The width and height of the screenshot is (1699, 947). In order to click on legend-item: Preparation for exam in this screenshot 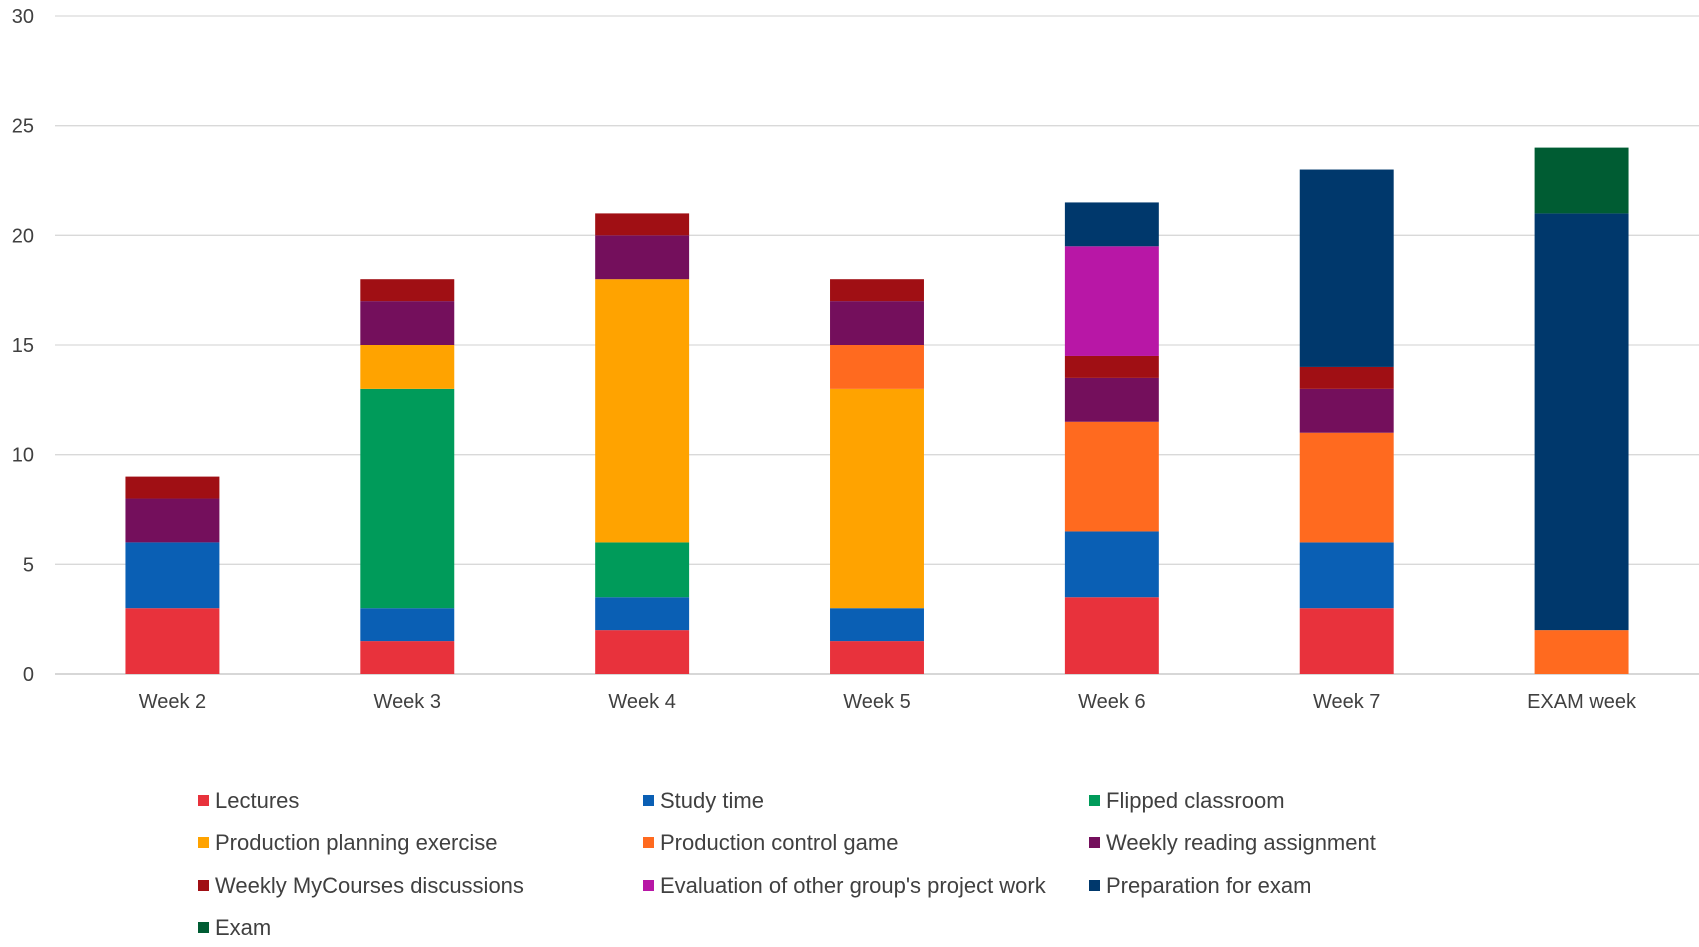, I will do `click(1200, 885)`.